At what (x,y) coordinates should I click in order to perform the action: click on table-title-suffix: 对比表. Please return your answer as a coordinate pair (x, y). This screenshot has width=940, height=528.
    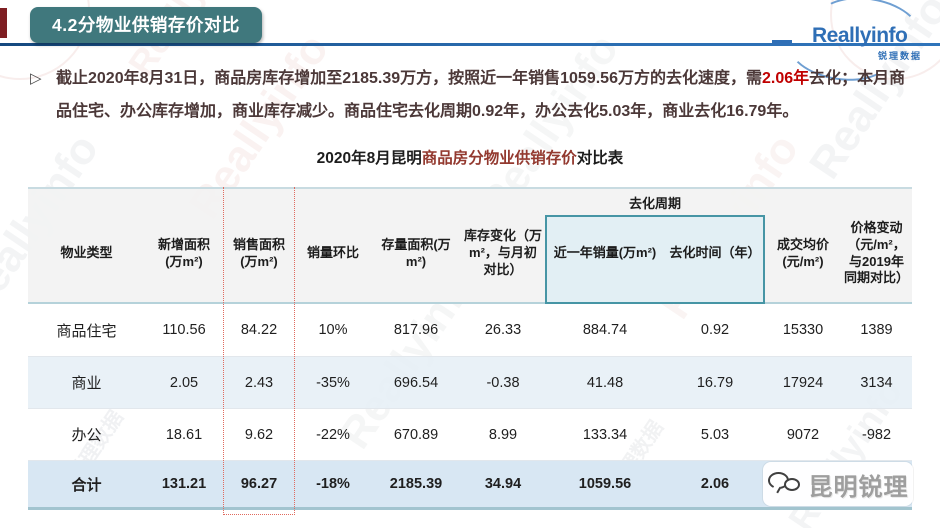
    Looking at the image, I should click on (600, 158).